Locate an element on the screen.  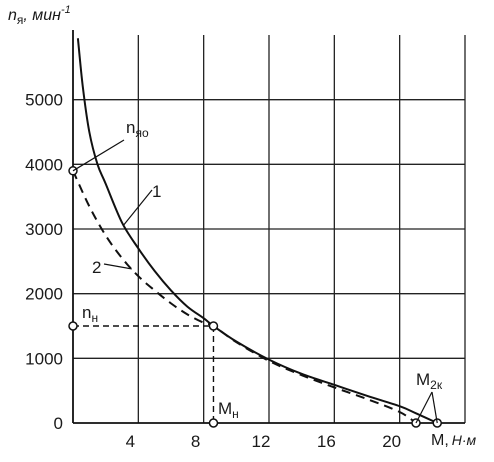
x-tick-label: 16 is located at coordinates (326, 441).